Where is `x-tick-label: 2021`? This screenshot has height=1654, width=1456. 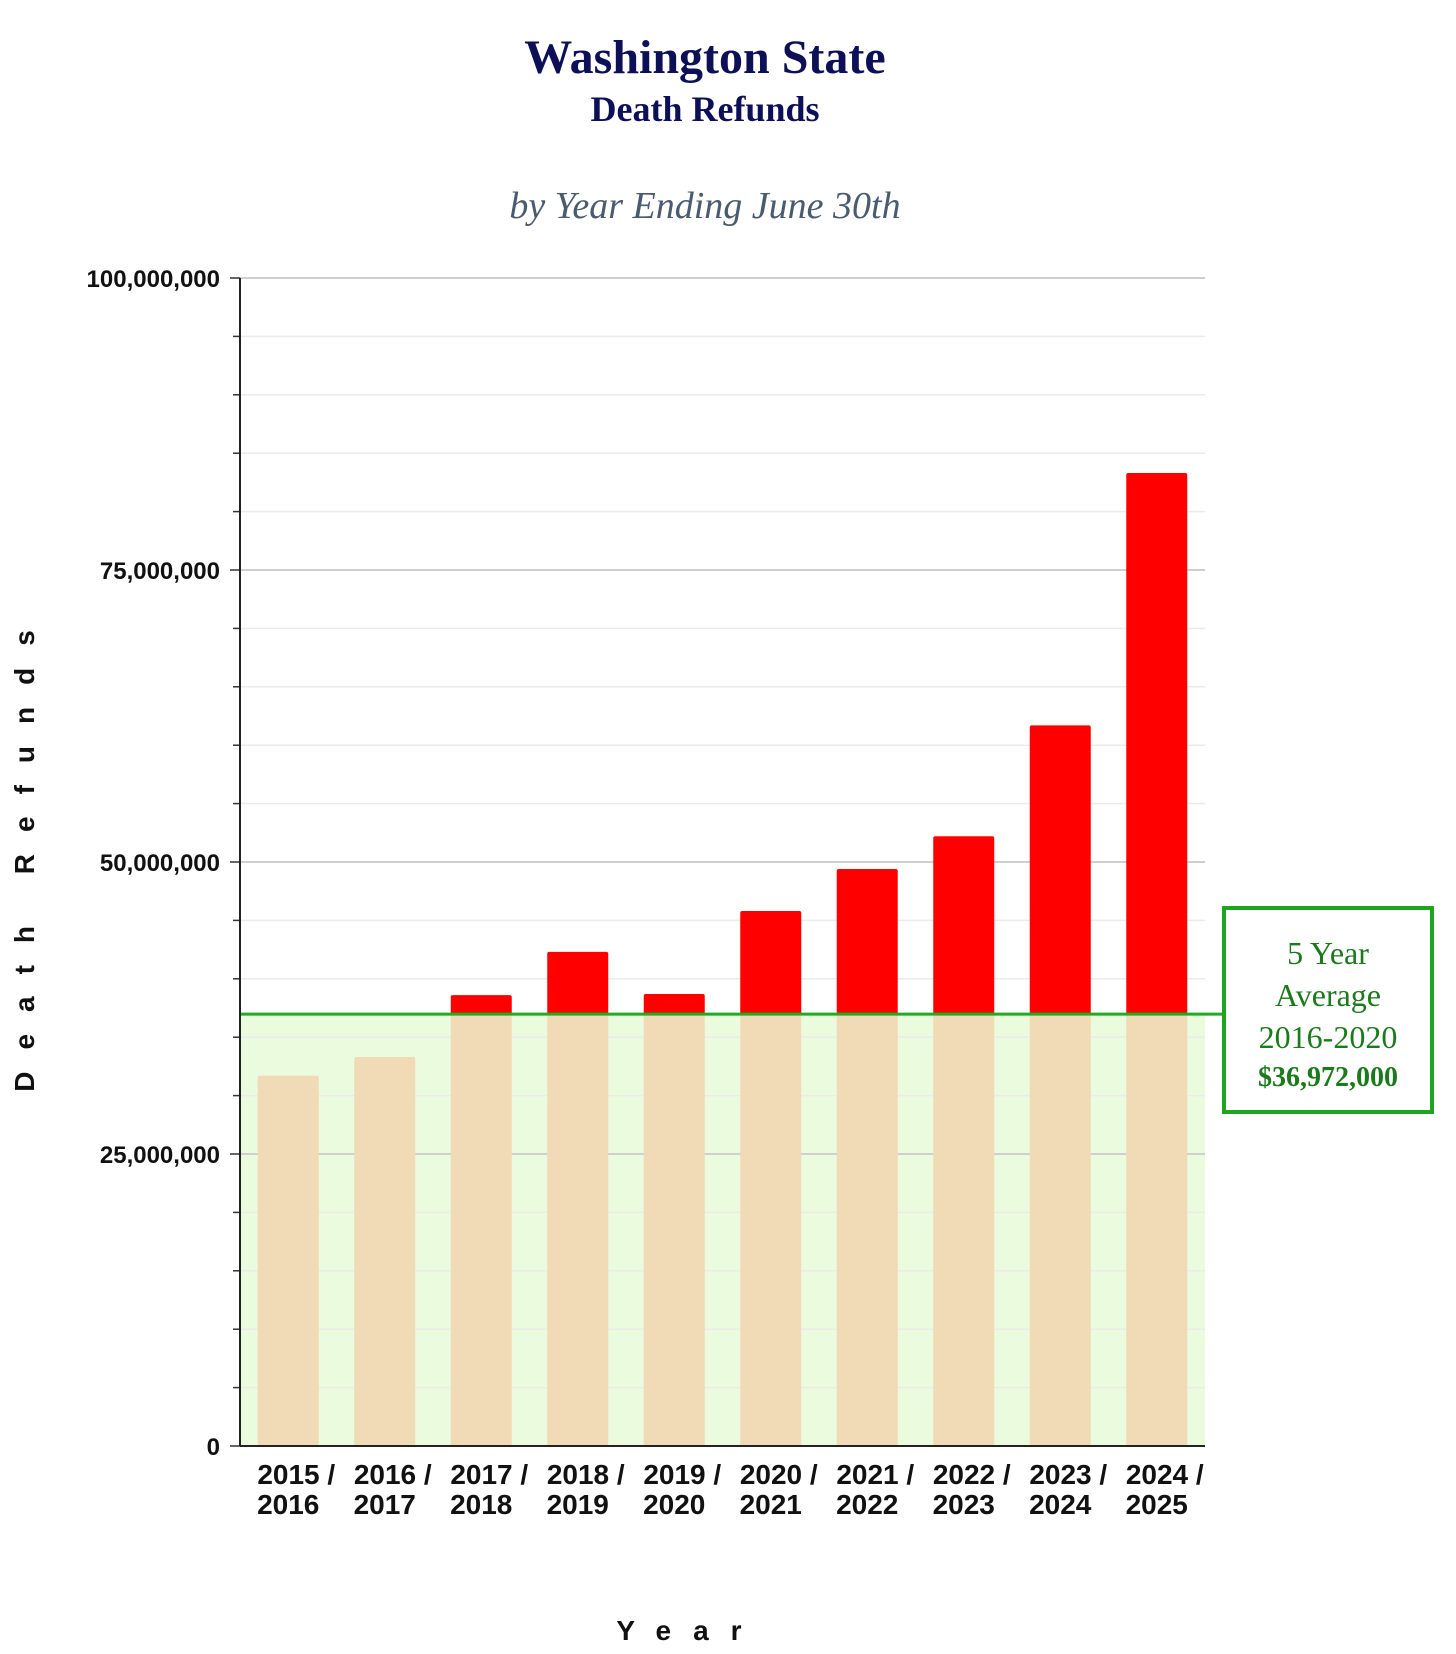
x-tick-label: 2021 is located at coordinates (771, 1504).